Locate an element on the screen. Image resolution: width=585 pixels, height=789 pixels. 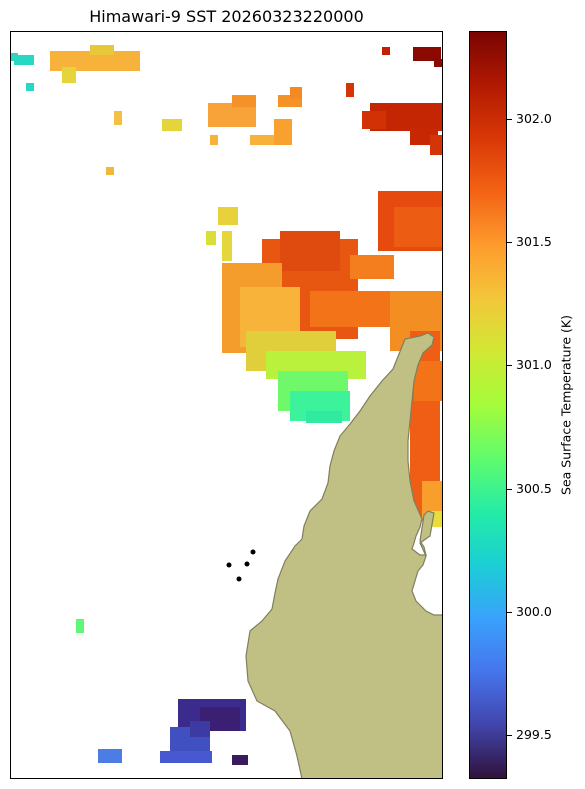
colorbar-tick-label: 300.5 is located at coordinates (534, 488).